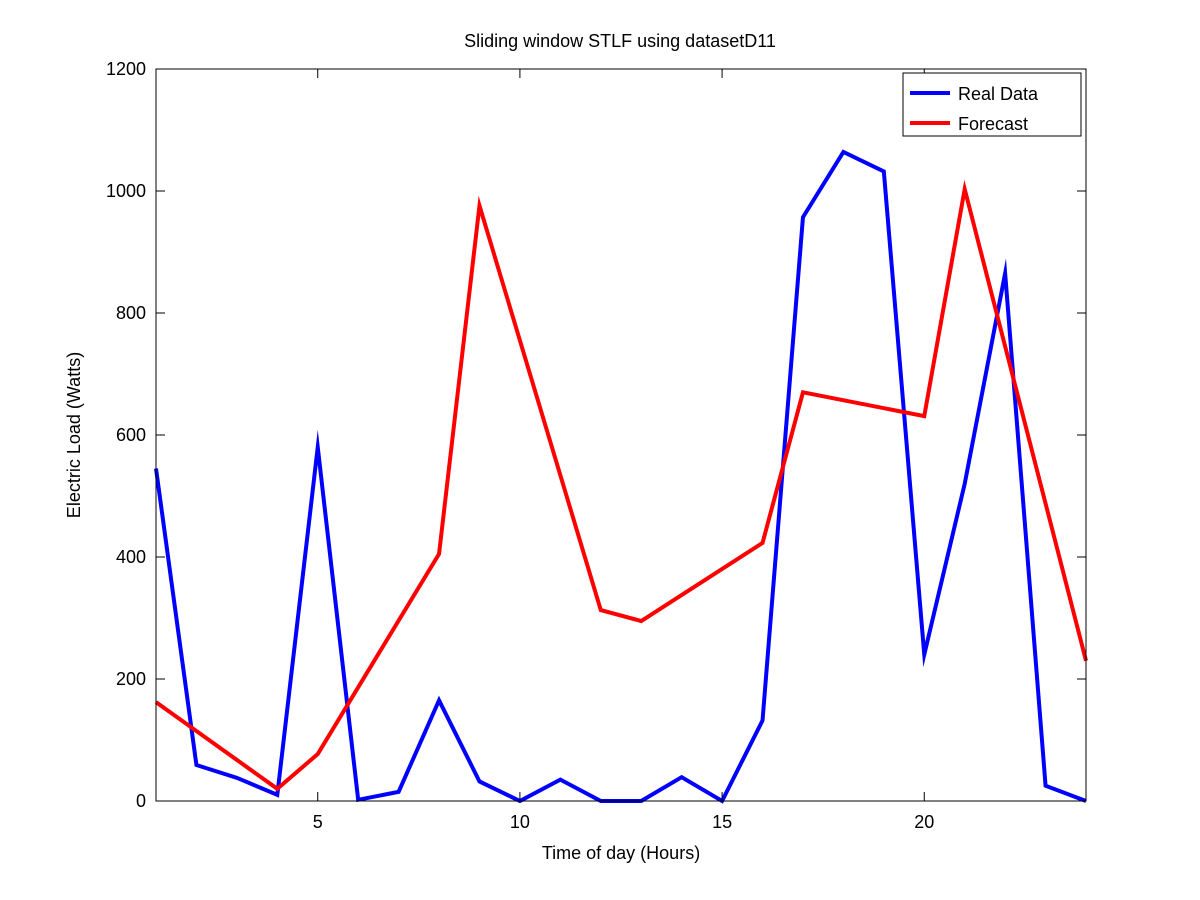 The image size is (1200, 900). I want to click on y-tick-label: 1000, so click(126, 191).